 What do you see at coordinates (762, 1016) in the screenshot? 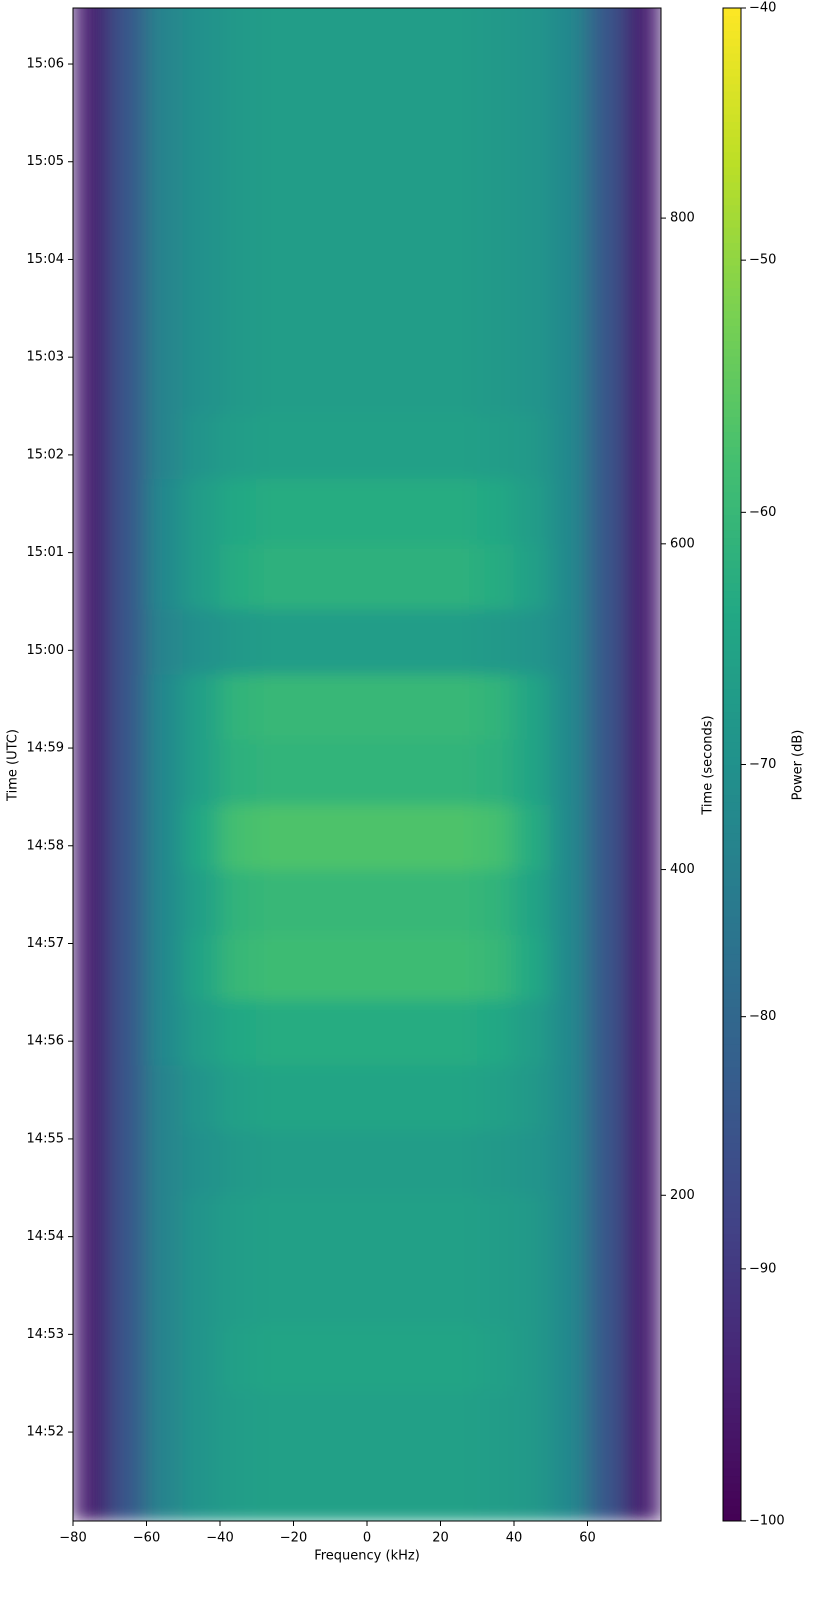
I see `colorbar-tick-label: −80` at bounding box center [762, 1016].